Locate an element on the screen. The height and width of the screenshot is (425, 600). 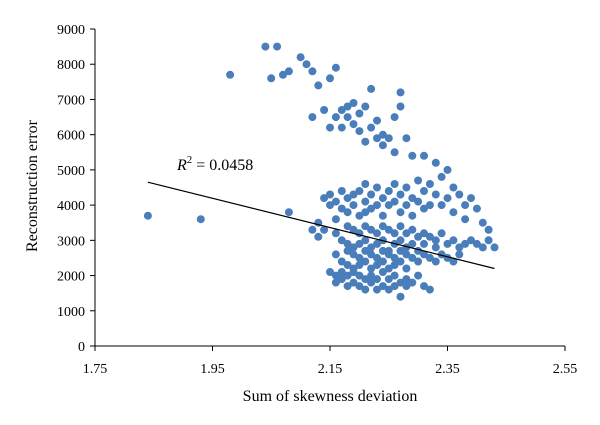
x-axis-ticks: 1.75 1.95 2.15 2.35 2.55 is located at coordinates (330, 361).